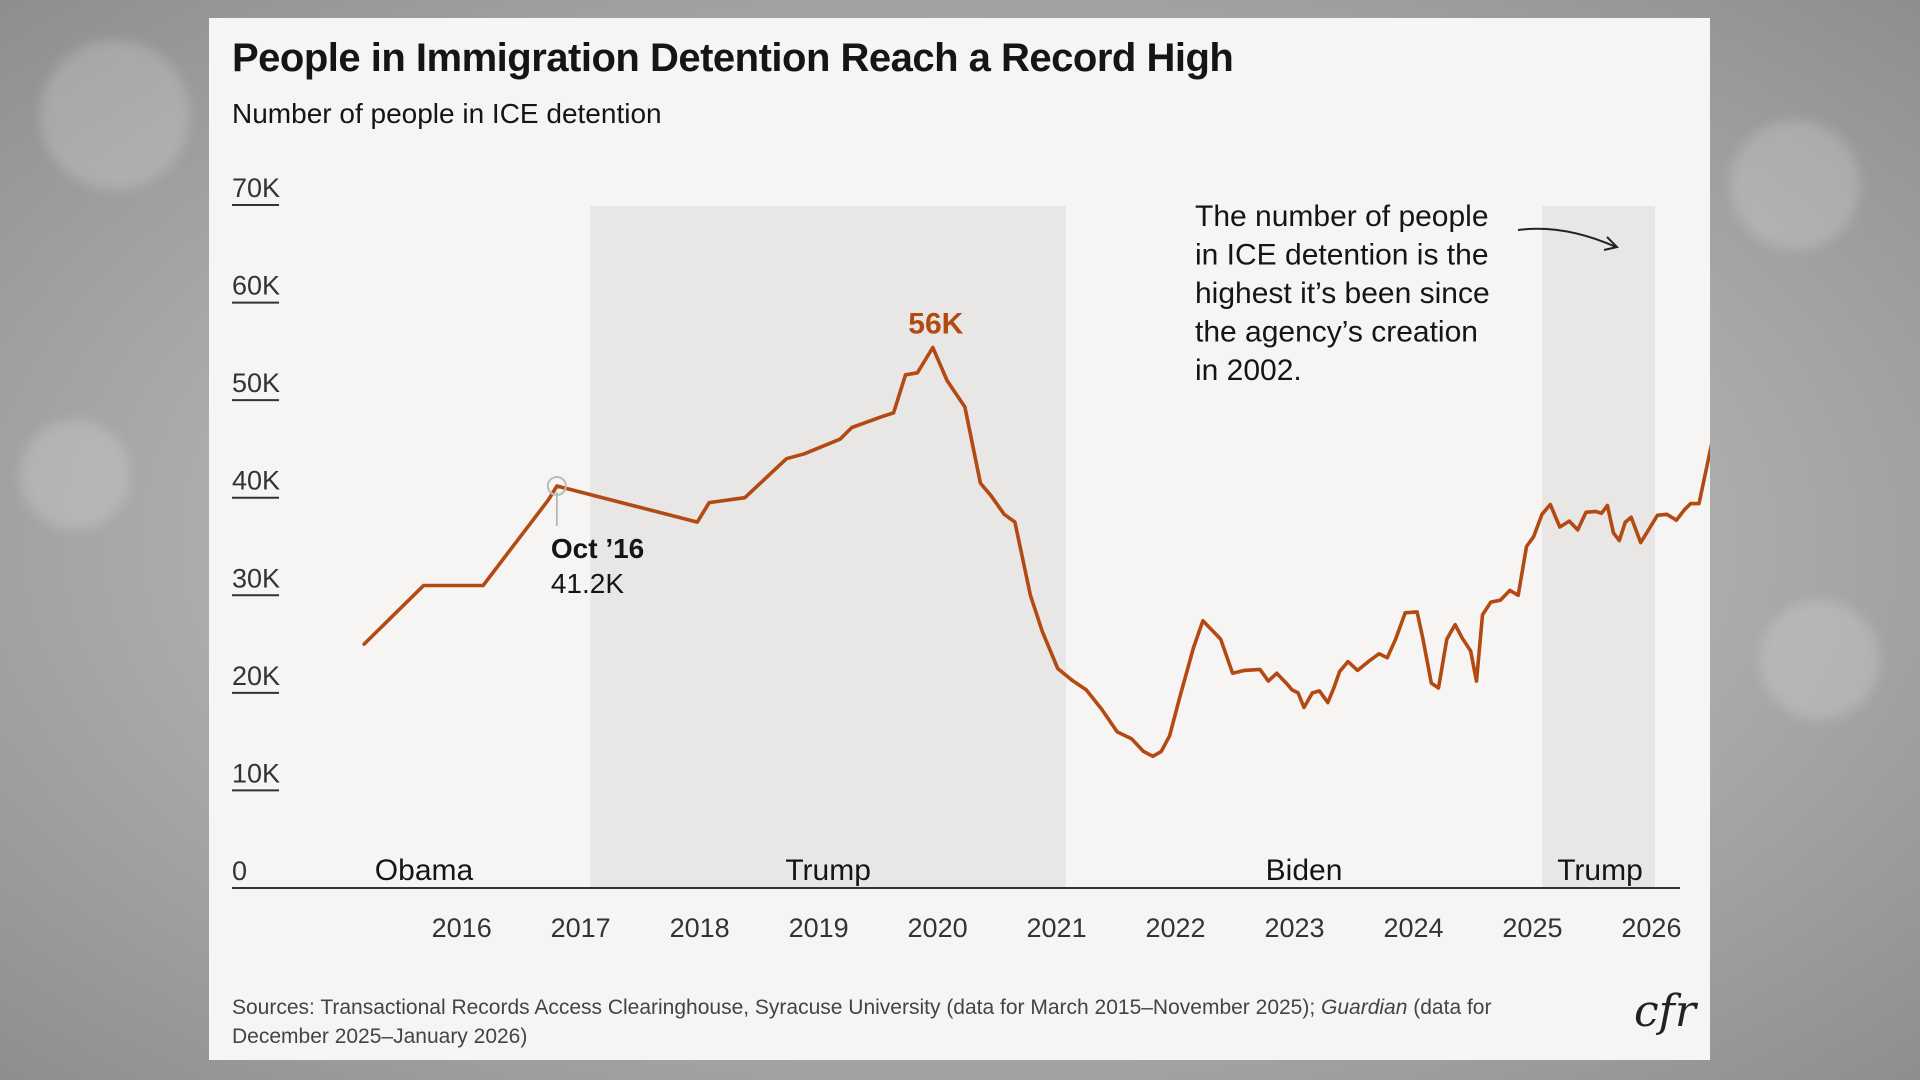 The height and width of the screenshot is (1080, 1920). I want to click on callout-text-line: highest it’s been since, so click(1342, 293).